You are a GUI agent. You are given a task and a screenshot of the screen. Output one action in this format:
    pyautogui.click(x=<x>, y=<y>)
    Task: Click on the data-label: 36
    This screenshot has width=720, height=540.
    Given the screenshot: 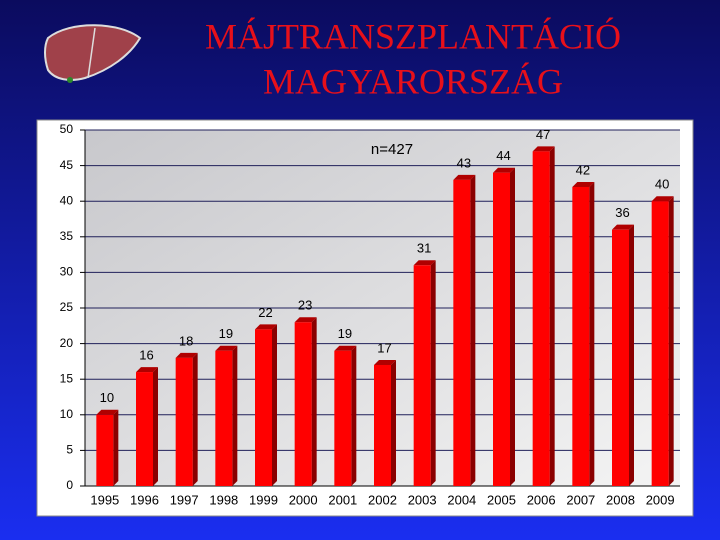 What is the action you would take?
    pyautogui.click(x=622, y=212)
    